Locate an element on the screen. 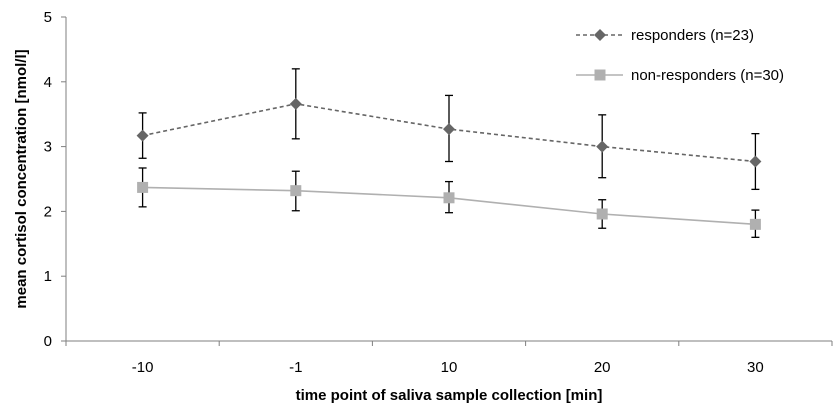 The image size is (835, 406). y-tick-label: 2 is located at coordinates (48, 211).